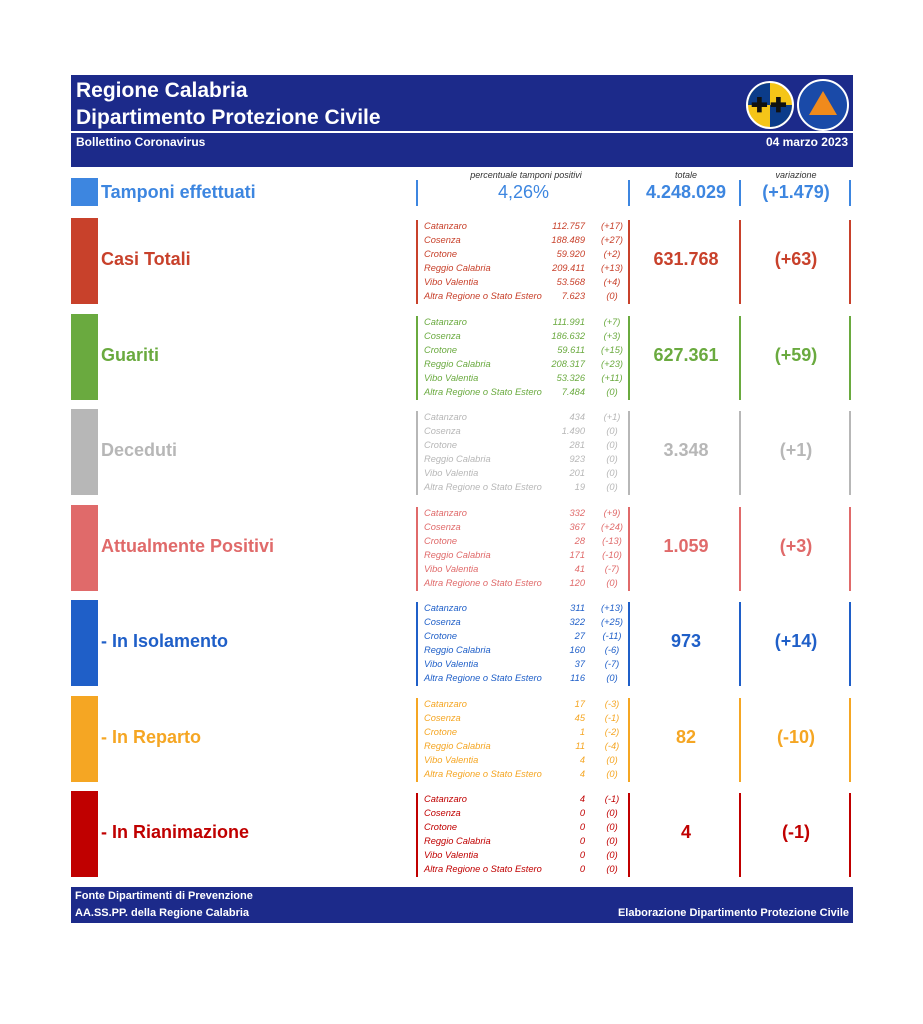 The image size is (923, 1024). Describe the element at coordinates (686, 450) in the screenshot. I see `category-totale: 3.348` at that location.